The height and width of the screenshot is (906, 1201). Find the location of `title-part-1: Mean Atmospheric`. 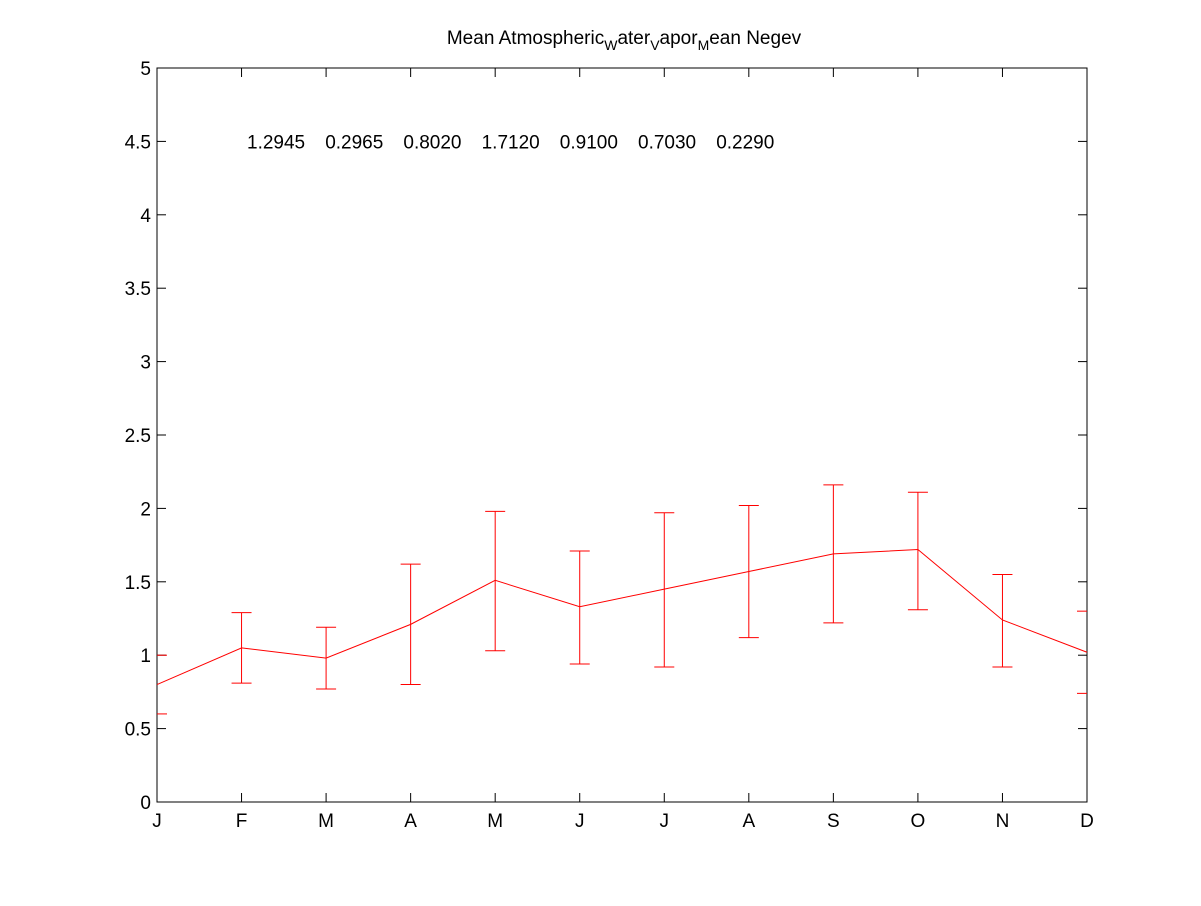

title-part-1: Mean Atmospheric is located at coordinates (525, 38).